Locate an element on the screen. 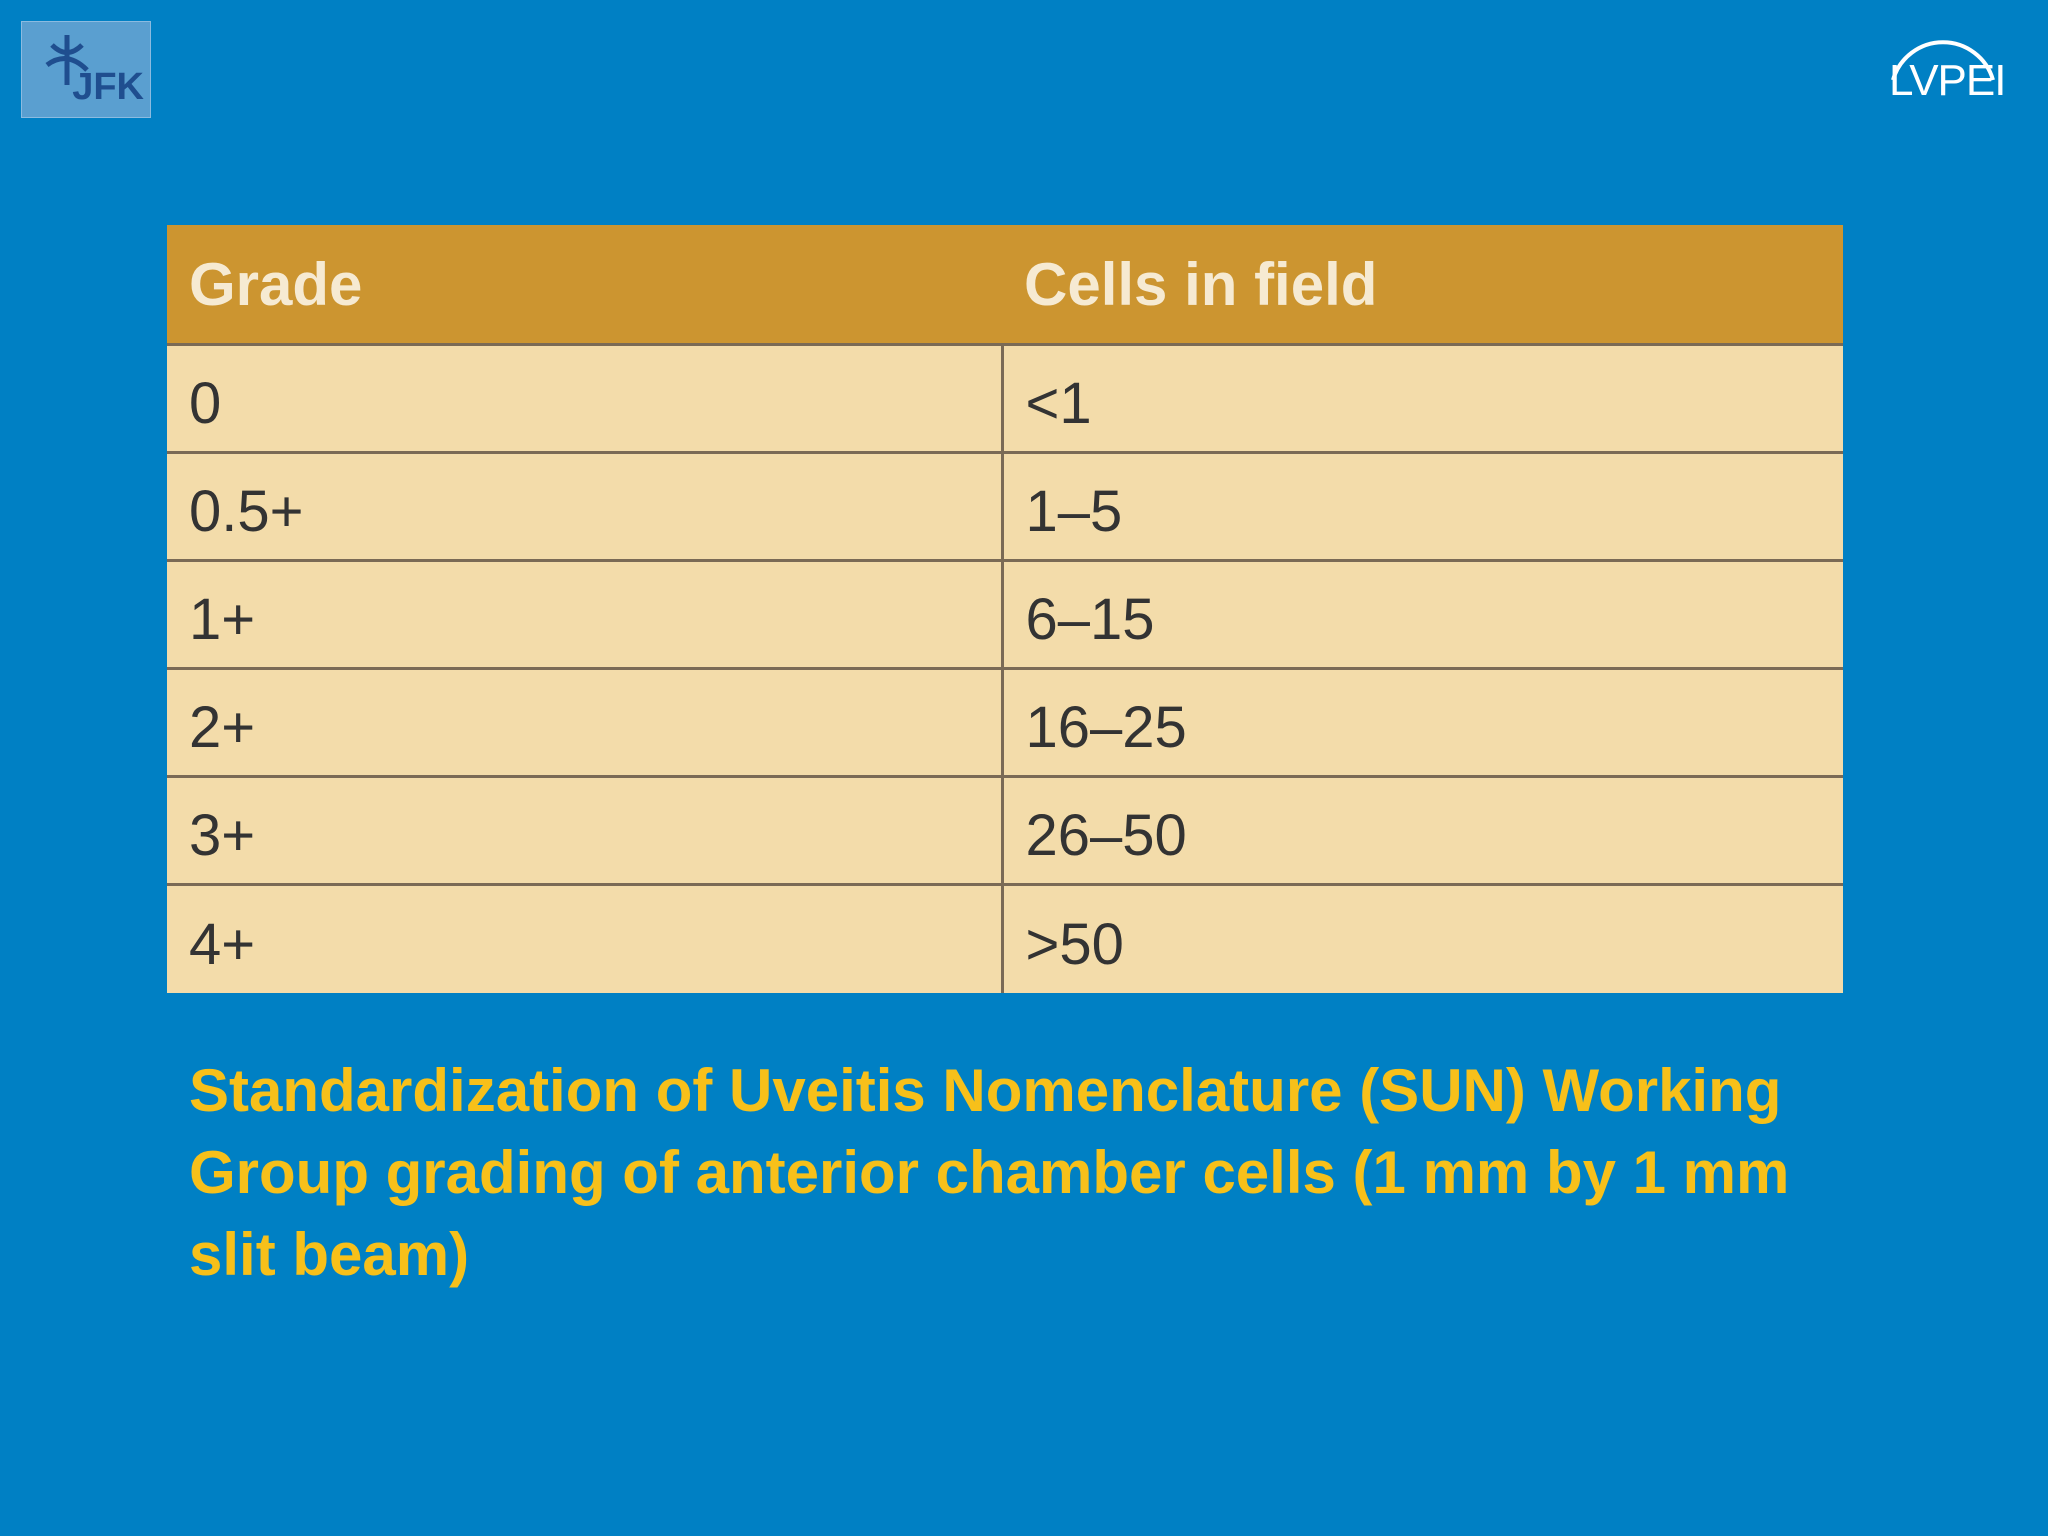 This screenshot has height=1536, width=2048. table-cell: 4+ is located at coordinates (585, 938).